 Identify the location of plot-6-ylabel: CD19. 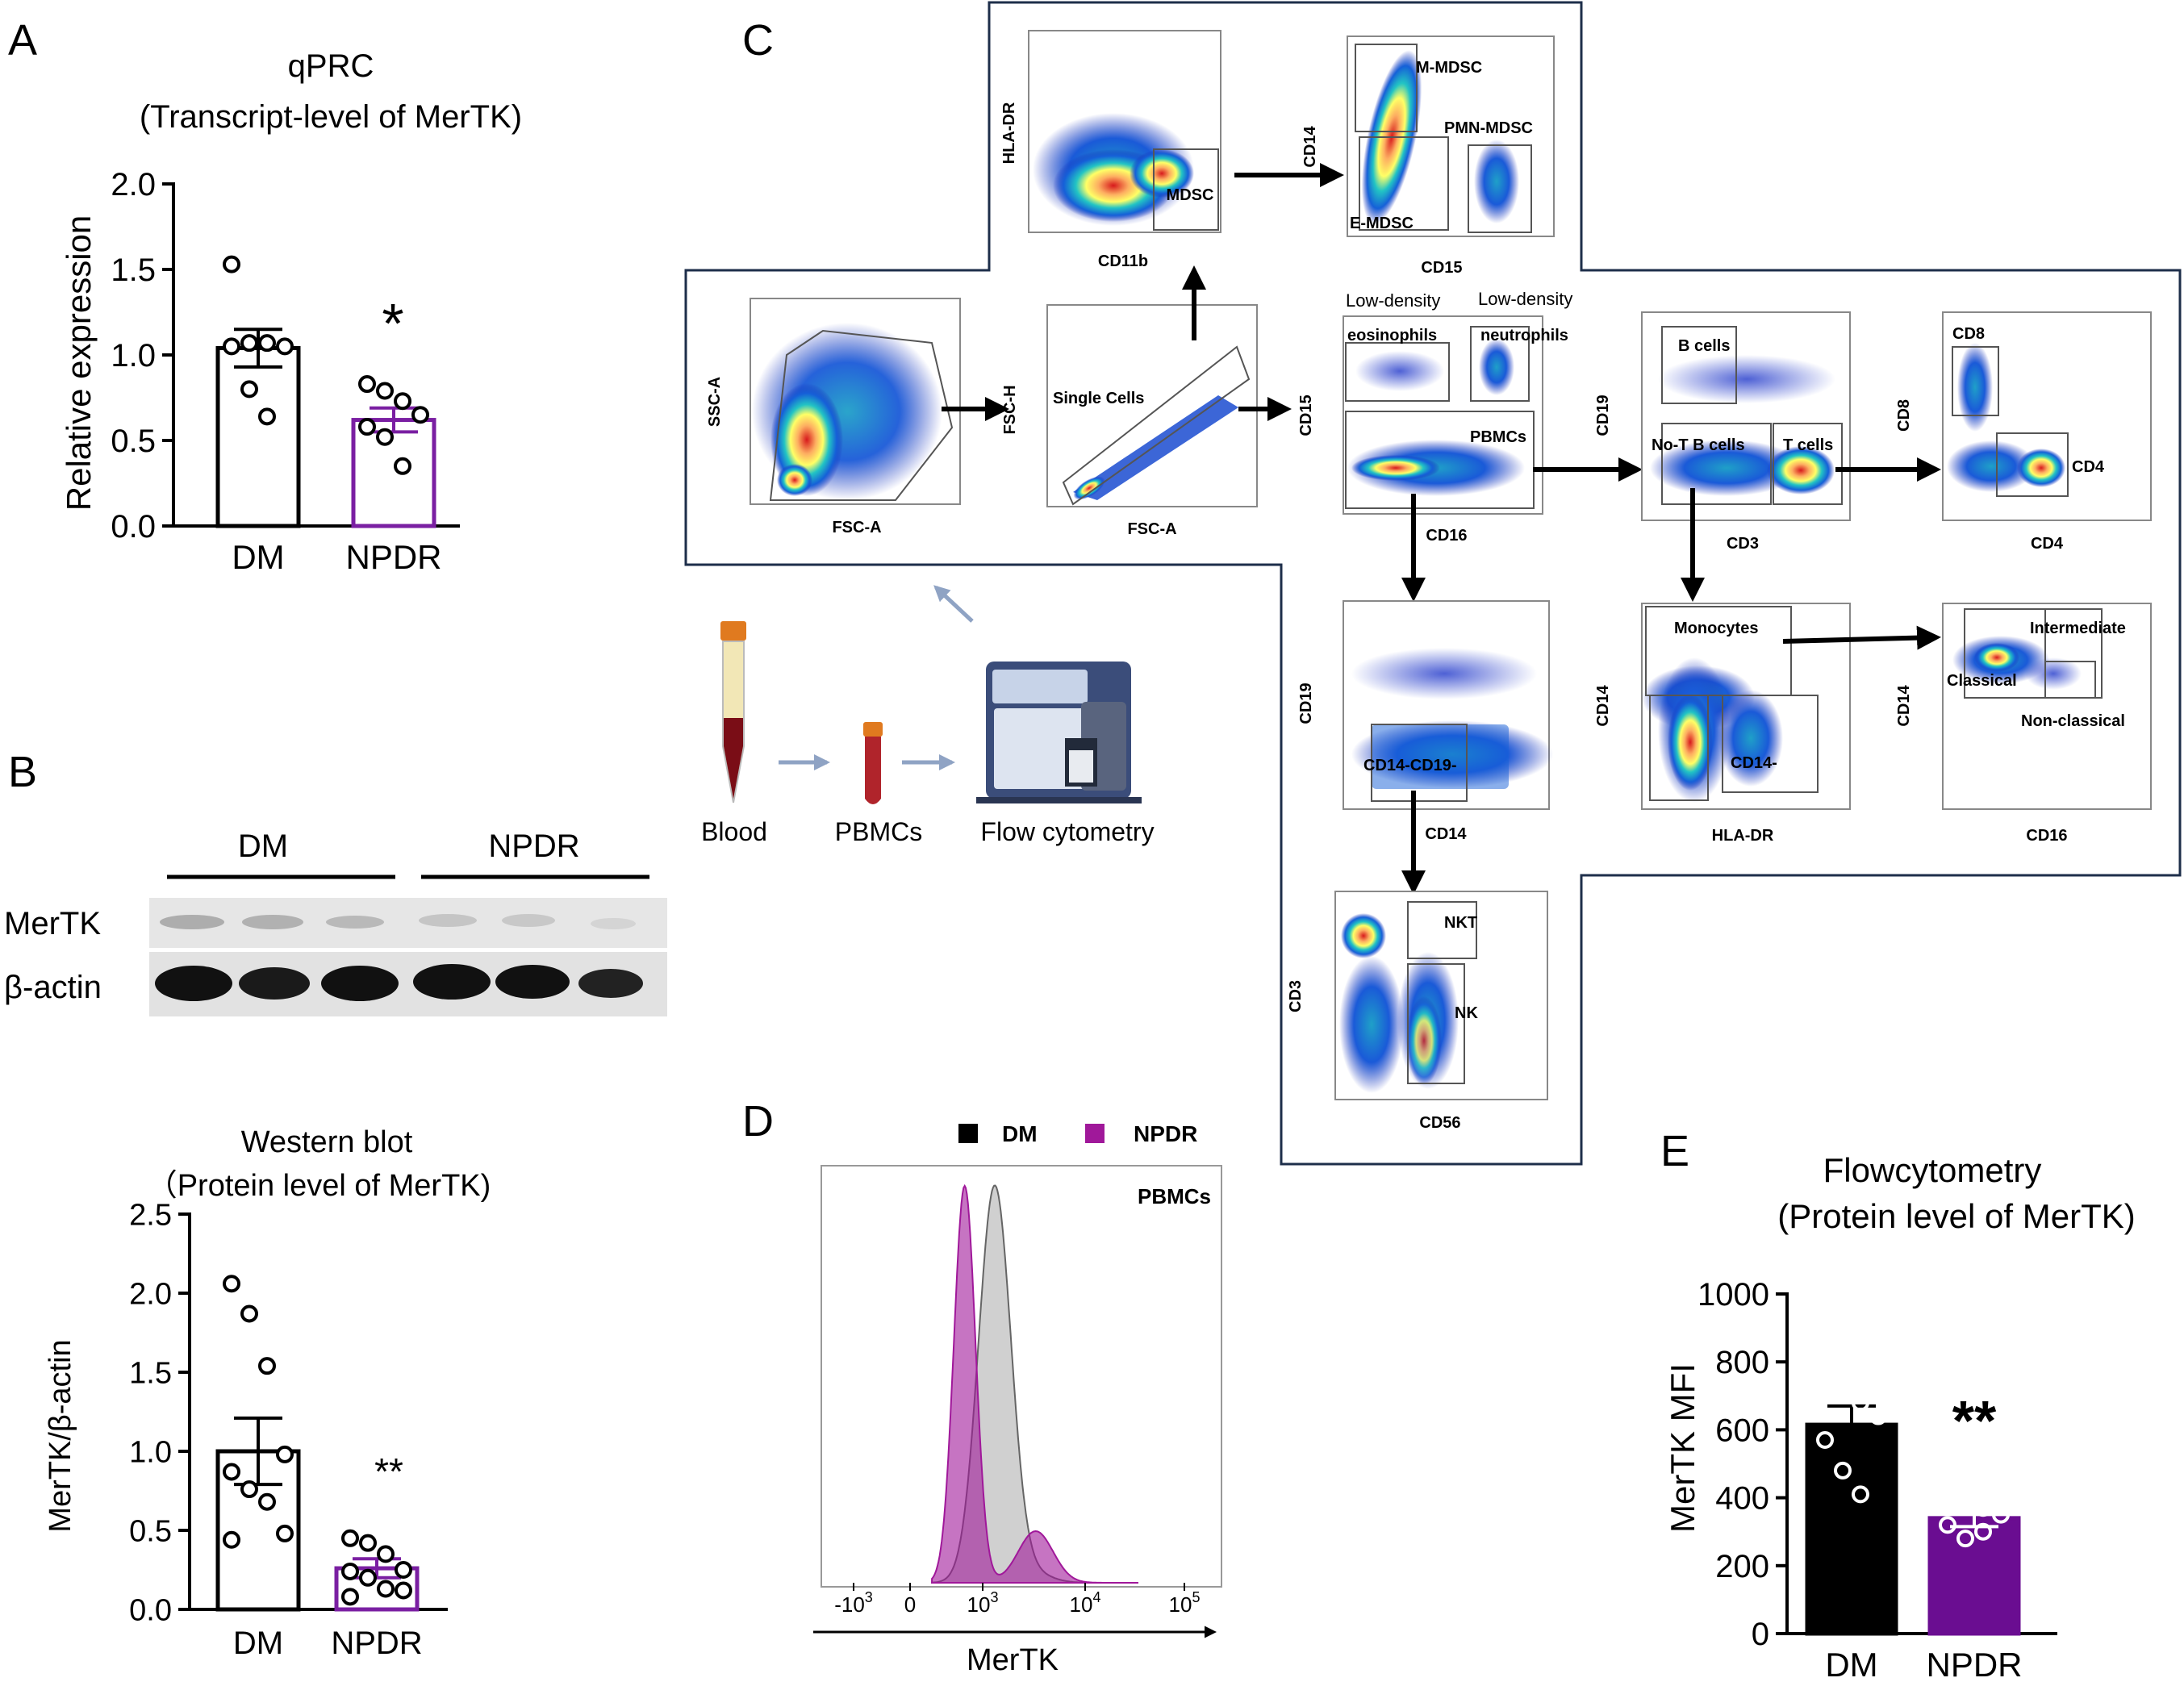
(1603, 415).